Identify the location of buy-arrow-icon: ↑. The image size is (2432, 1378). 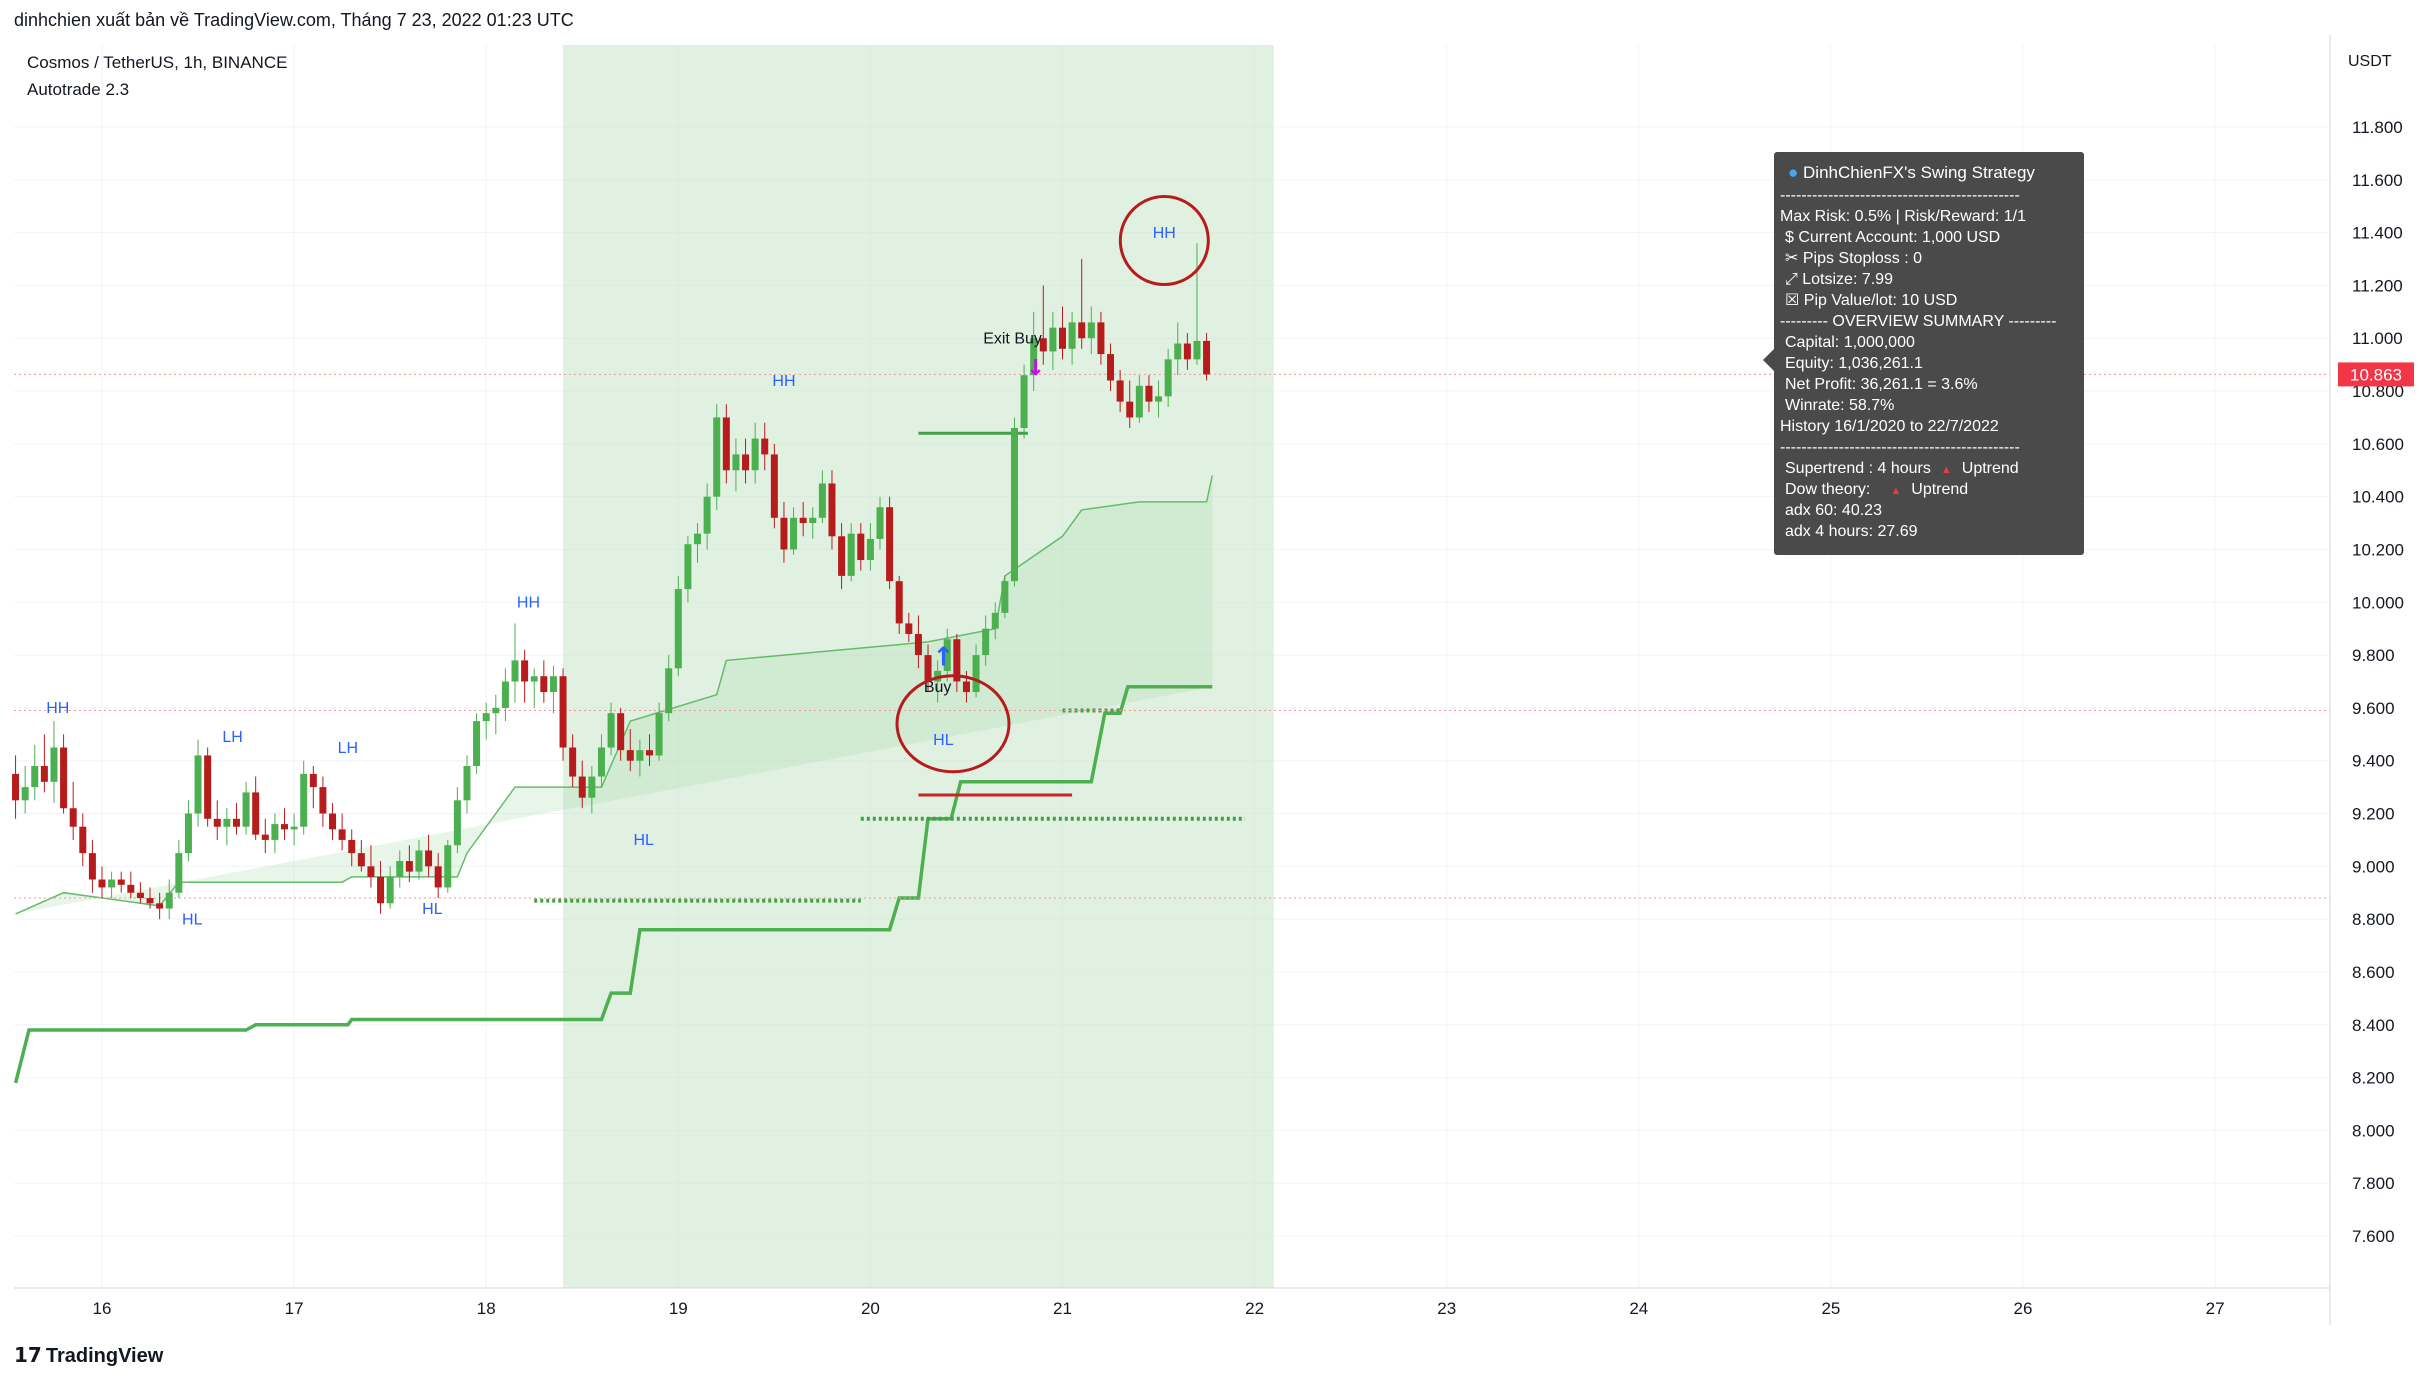
(943, 658).